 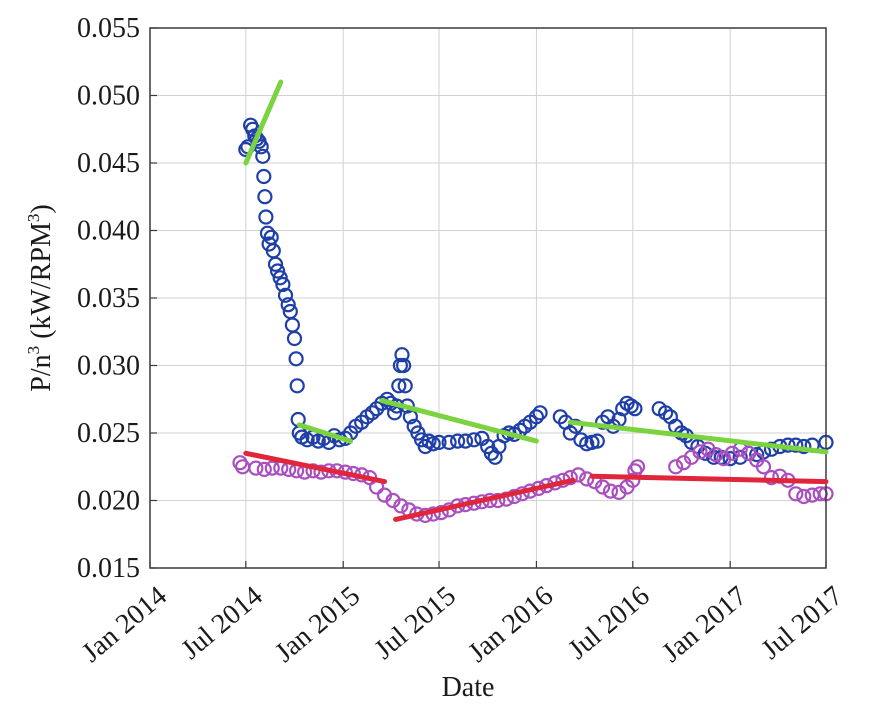 What do you see at coordinates (608, 622) in the screenshot?
I see `x-tick-label: Jul 2016` at bounding box center [608, 622].